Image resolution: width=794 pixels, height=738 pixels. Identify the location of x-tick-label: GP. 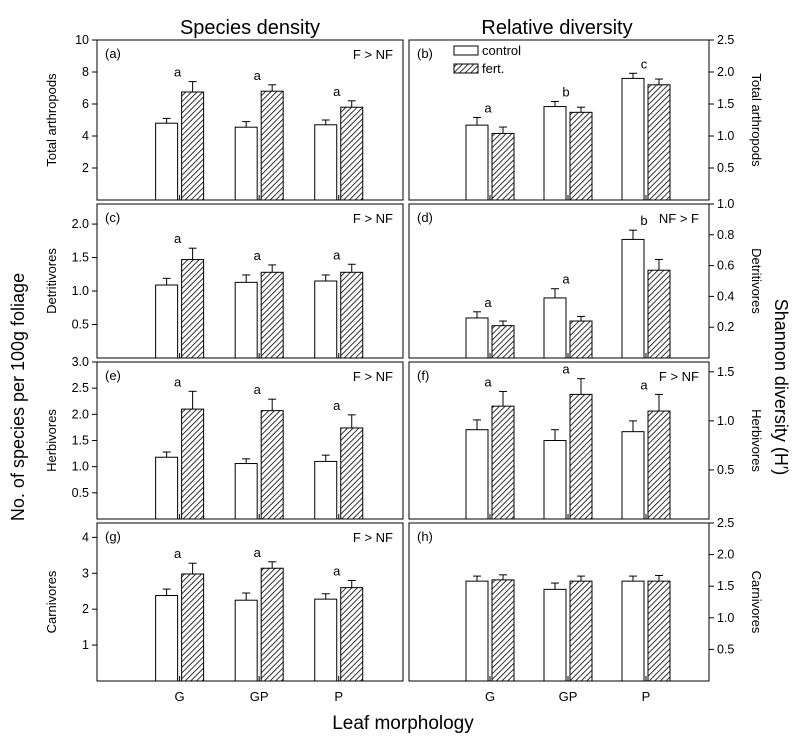
(259, 696).